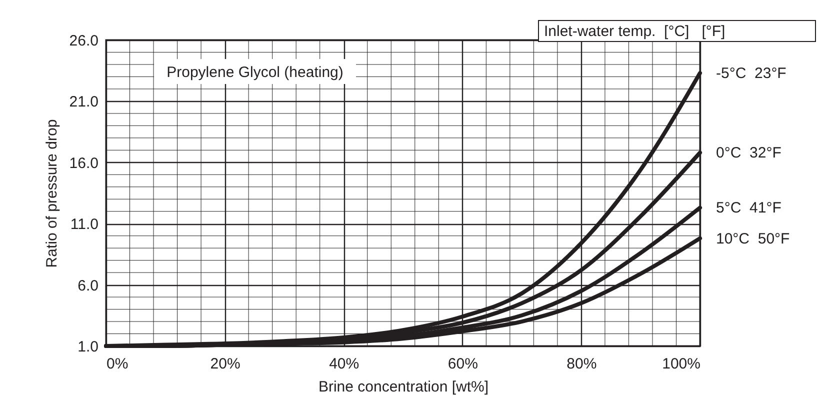 This screenshot has width=826, height=420. Describe the element at coordinates (749, 153) in the screenshot. I see `series-label: 0°C 32°F` at that location.